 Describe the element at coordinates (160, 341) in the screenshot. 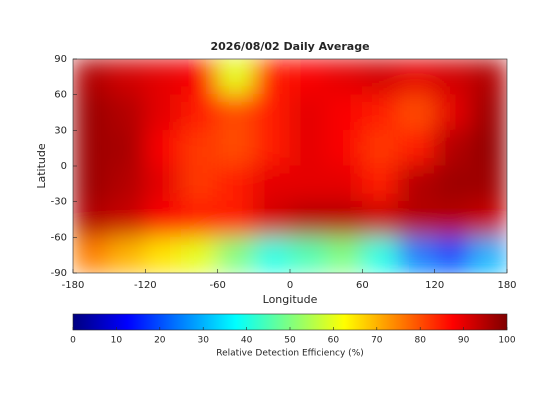

I see `colorbar-tick-label: 20` at that location.